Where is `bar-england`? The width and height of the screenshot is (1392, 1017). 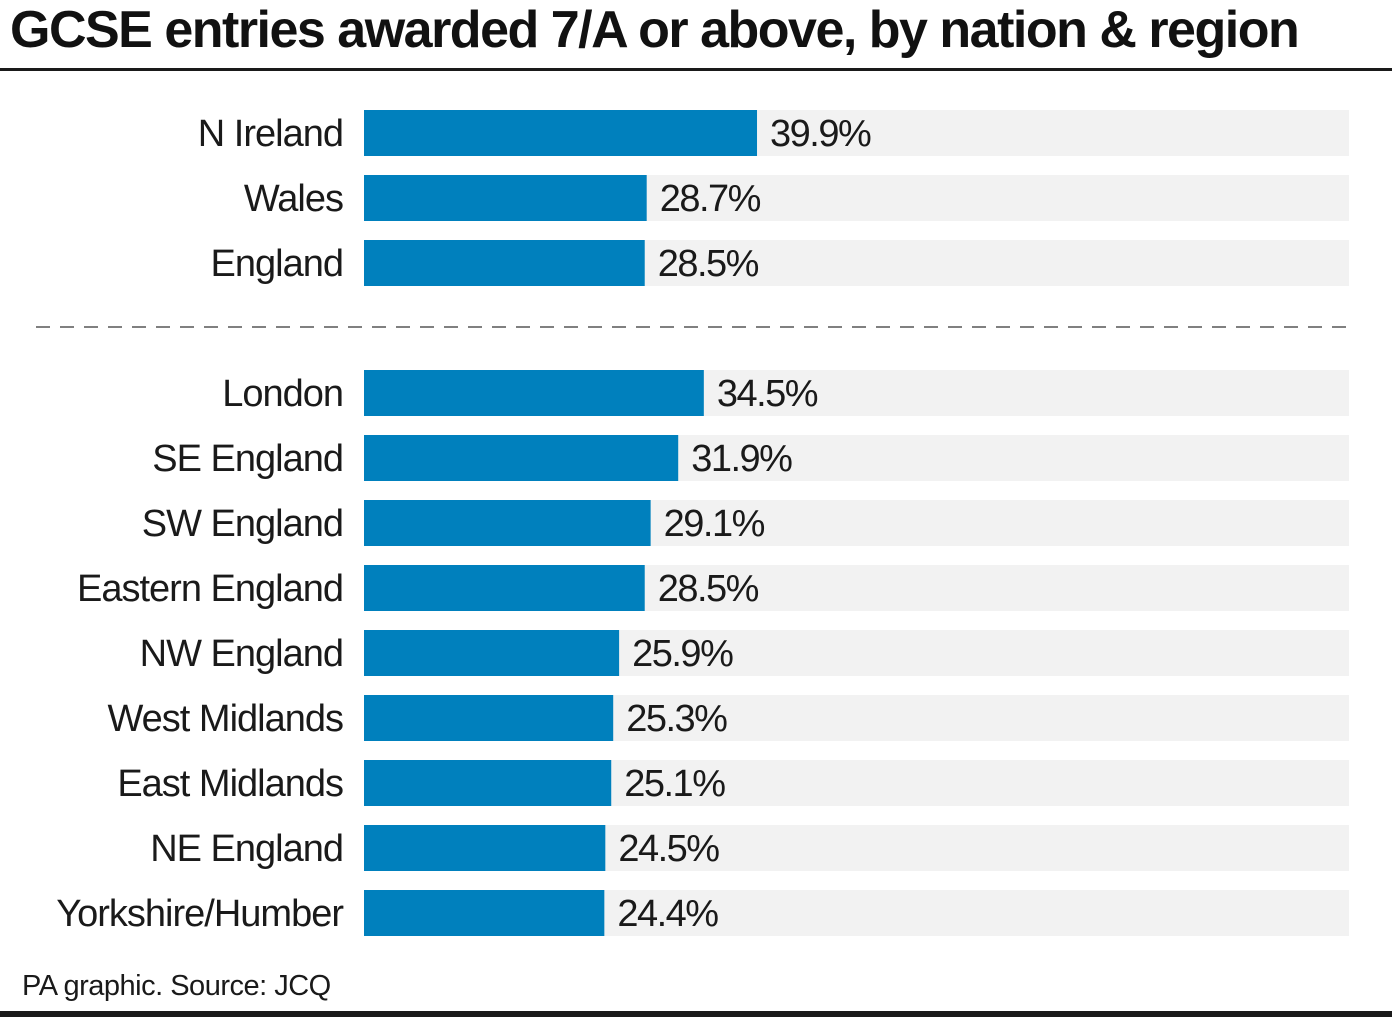
bar-england is located at coordinates (504, 263).